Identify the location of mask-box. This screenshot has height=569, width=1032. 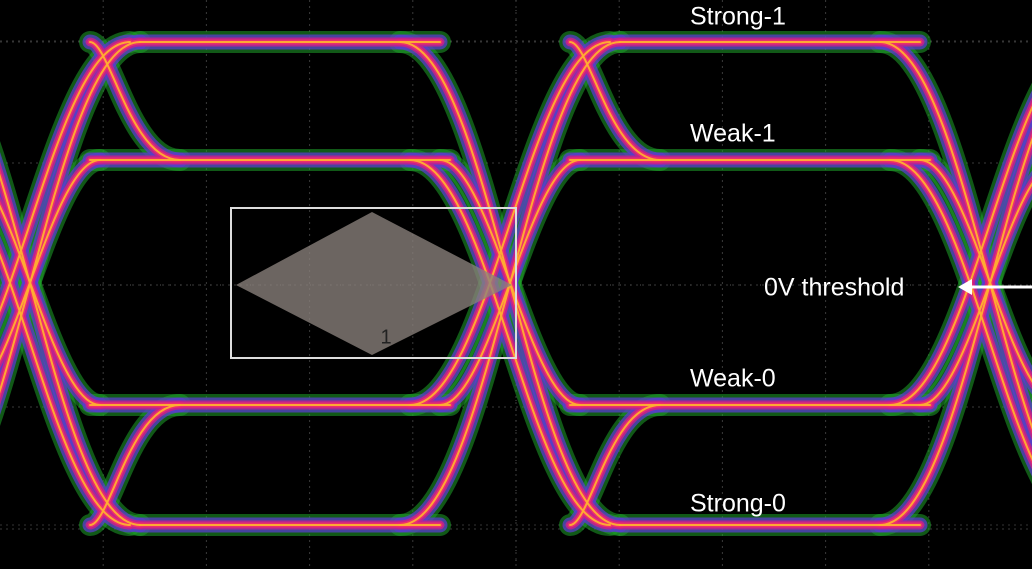
(373, 283).